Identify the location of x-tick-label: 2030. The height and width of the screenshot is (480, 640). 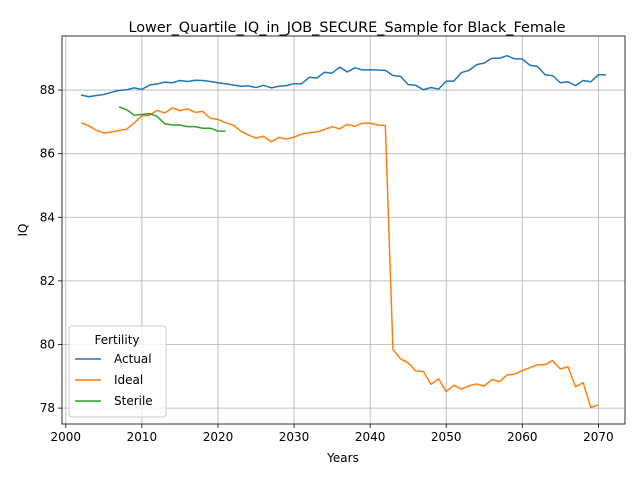
(294, 437).